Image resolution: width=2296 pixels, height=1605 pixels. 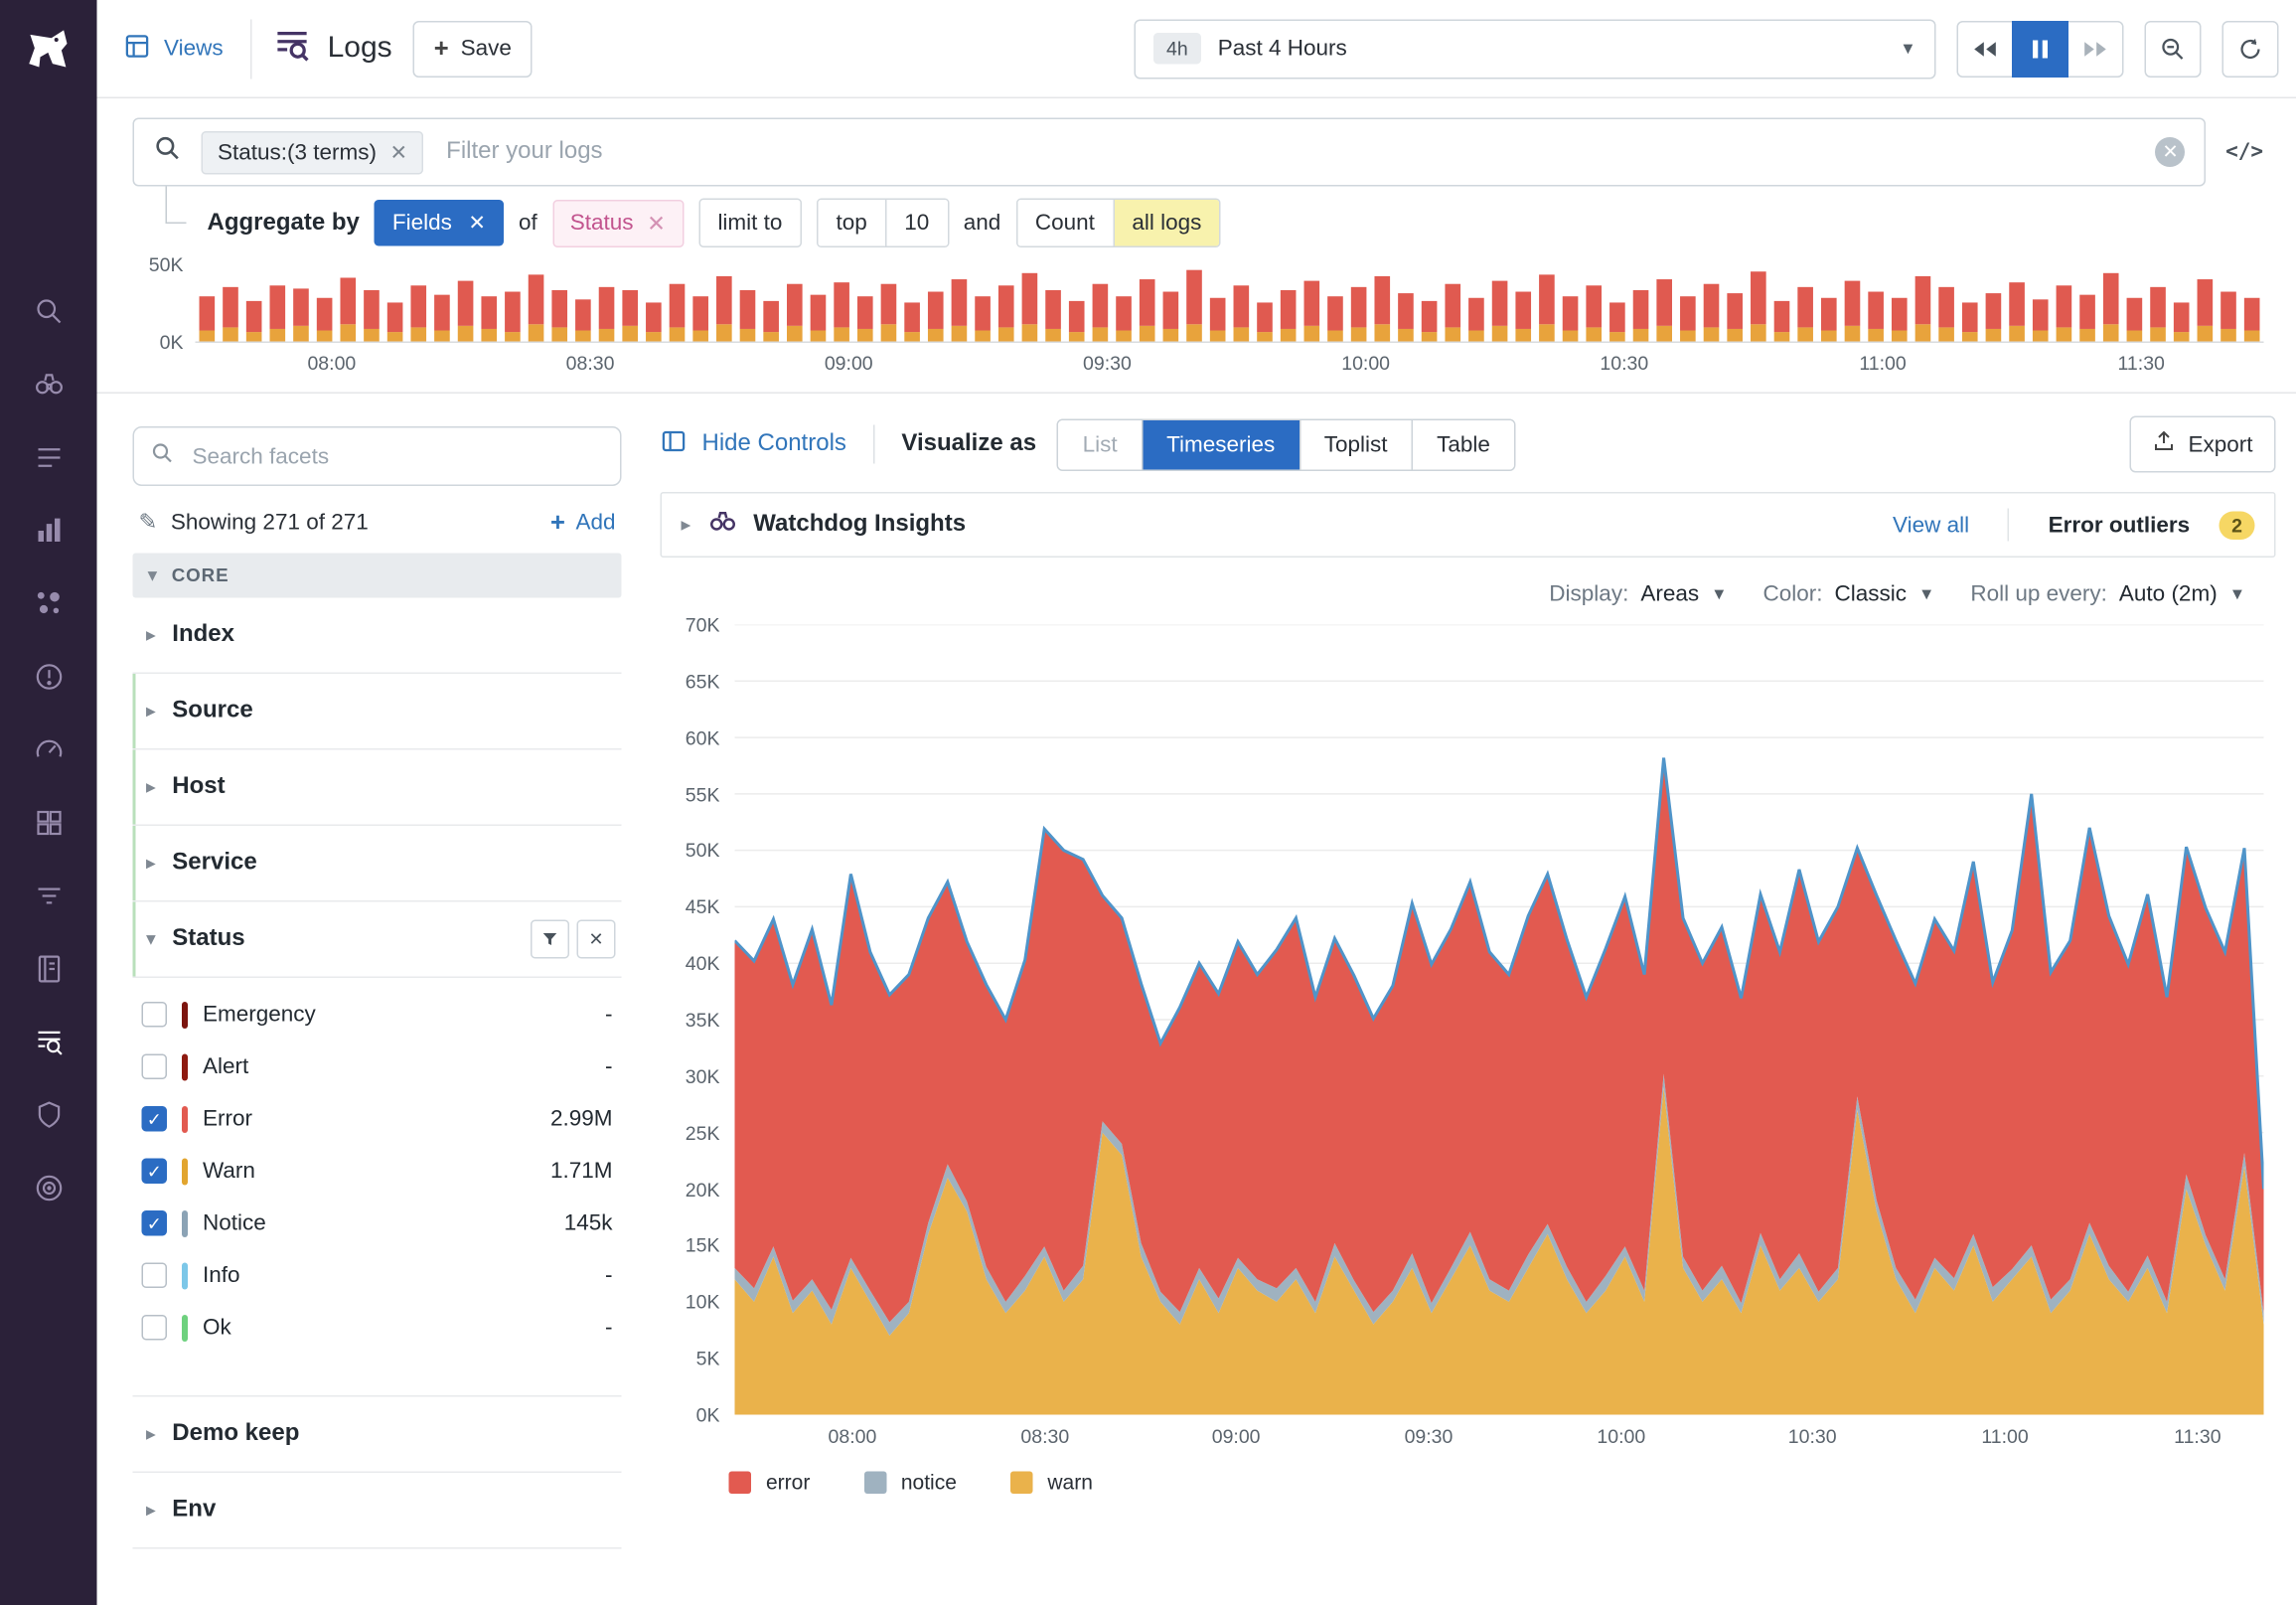 What do you see at coordinates (2250, 49) in the screenshot?
I see `refresh-button` at bounding box center [2250, 49].